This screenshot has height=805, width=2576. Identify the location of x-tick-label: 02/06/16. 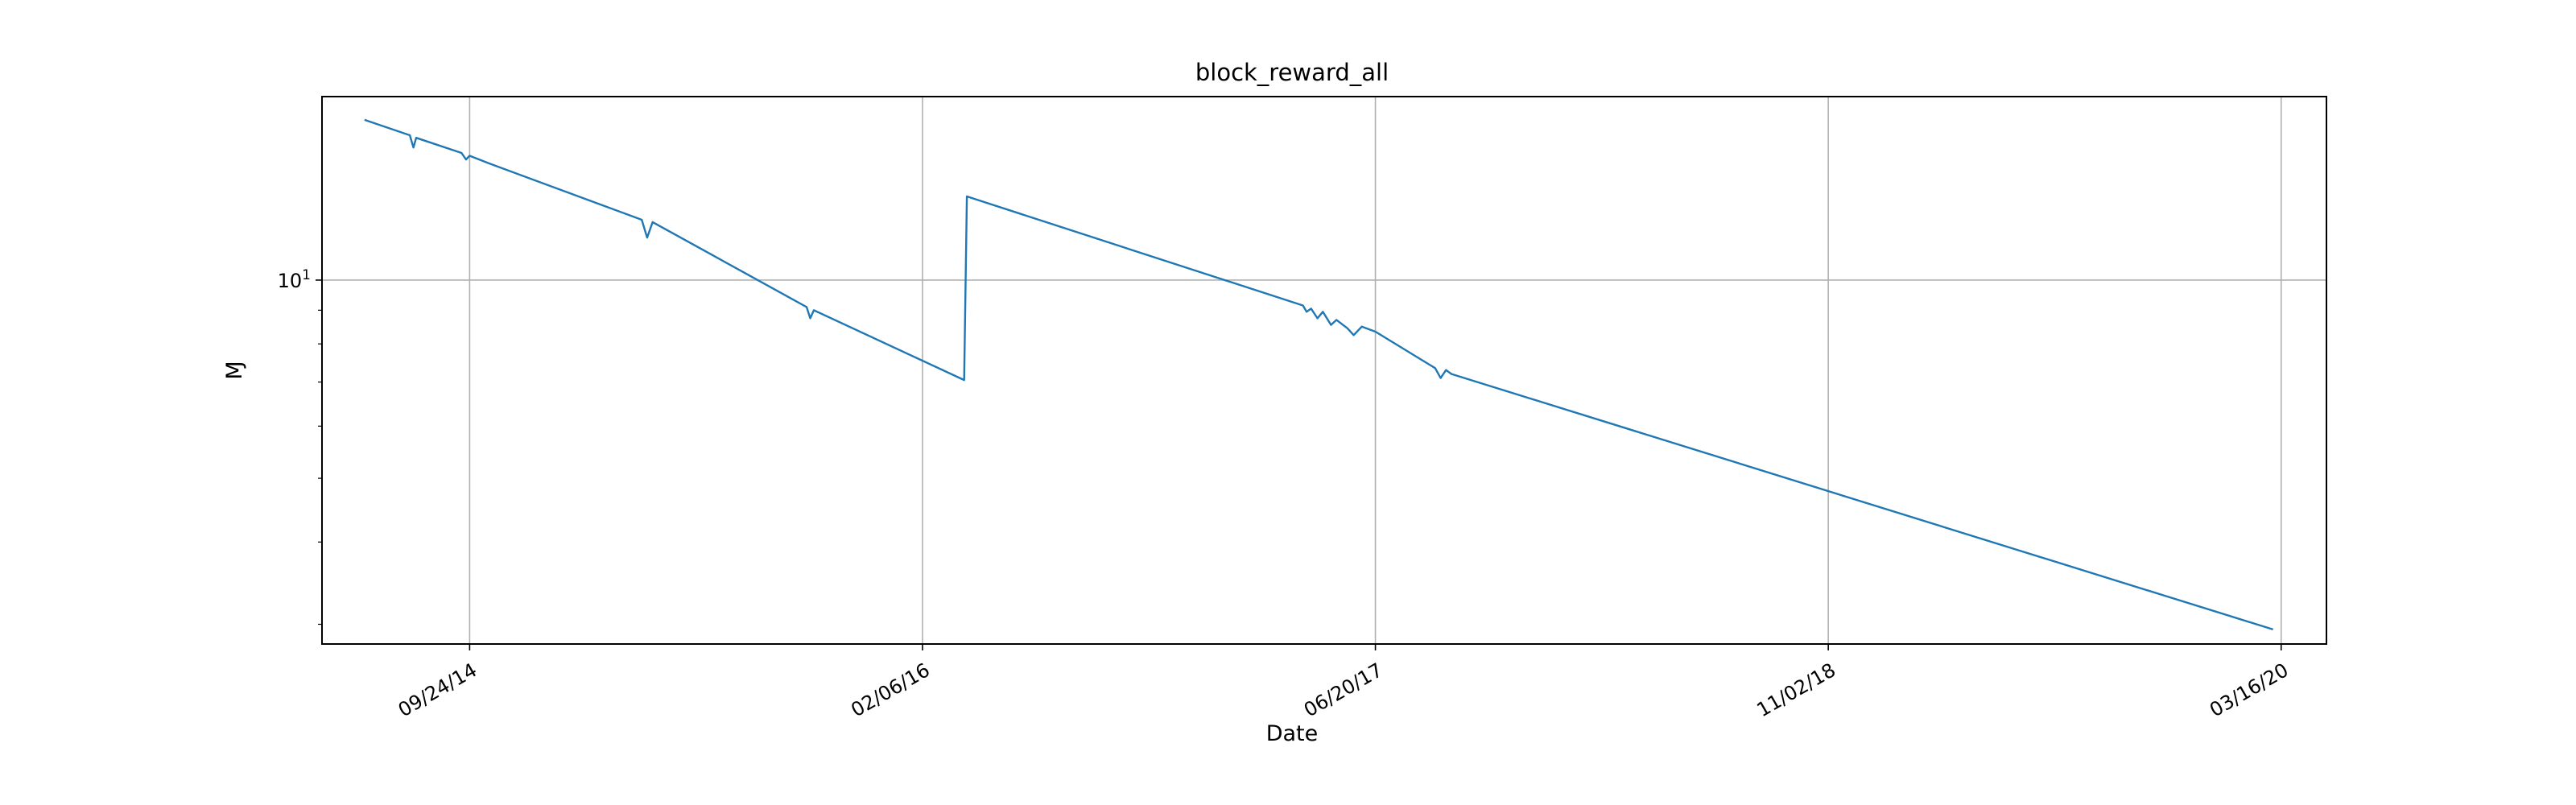
(890, 689).